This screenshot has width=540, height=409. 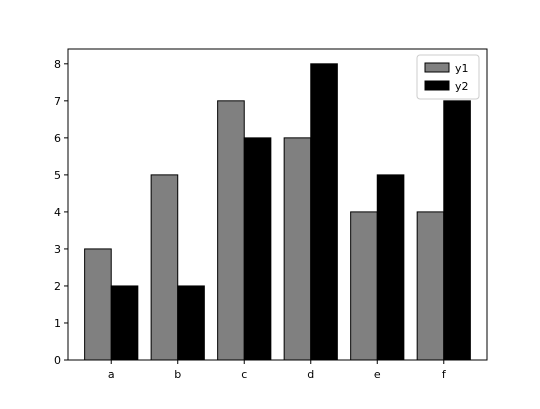 What do you see at coordinates (57, 360) in the screenshot?
I see `y-tick-label-0: 0` at bounding box center [57, 360].